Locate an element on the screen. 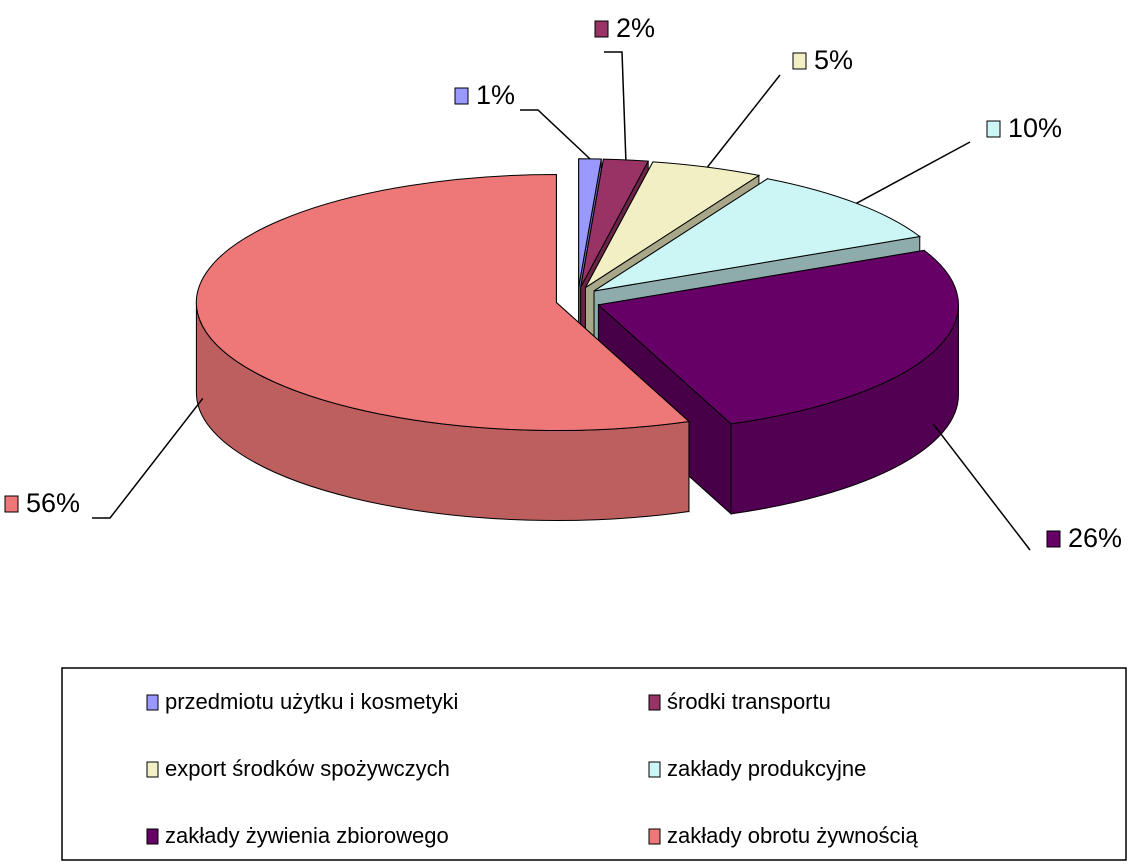 The image size is (1147, 868). legend-label: zakłady produkcyjne is located at coordinates (766, 768).